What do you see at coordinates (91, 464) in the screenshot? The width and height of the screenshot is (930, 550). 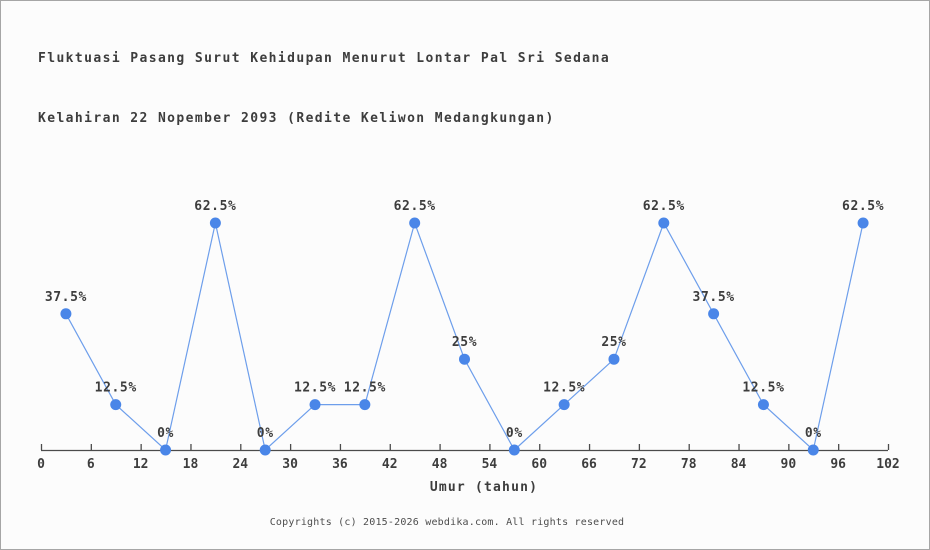 I see `x-axis-tick-label: 6` at bounding box center [91, 464].